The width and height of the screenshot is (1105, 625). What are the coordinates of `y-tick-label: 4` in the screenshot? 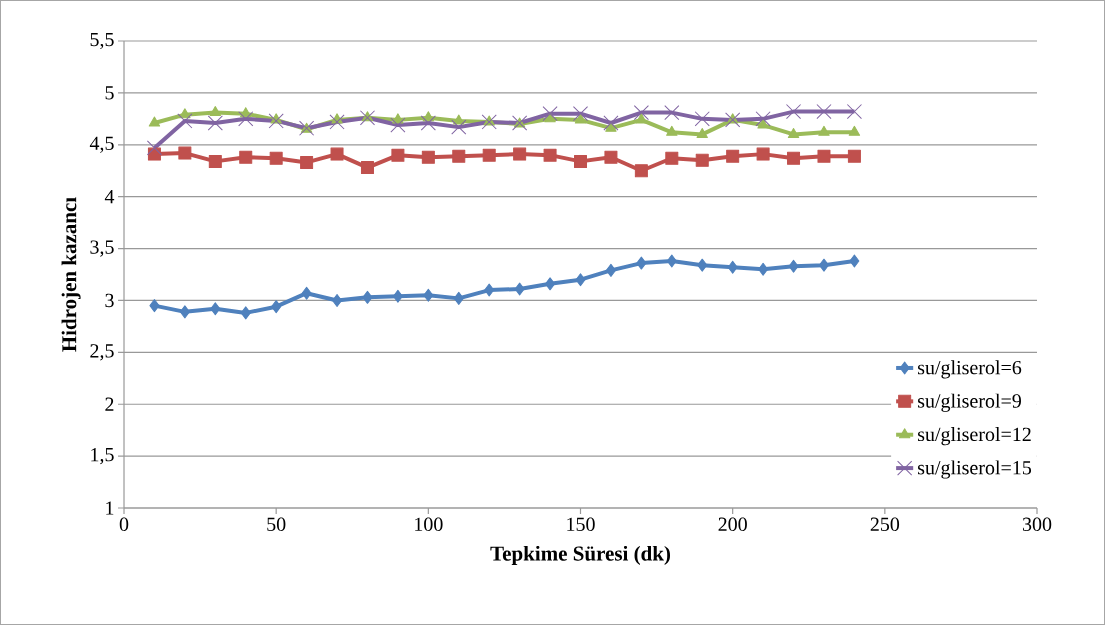 It's located at (109, 197).